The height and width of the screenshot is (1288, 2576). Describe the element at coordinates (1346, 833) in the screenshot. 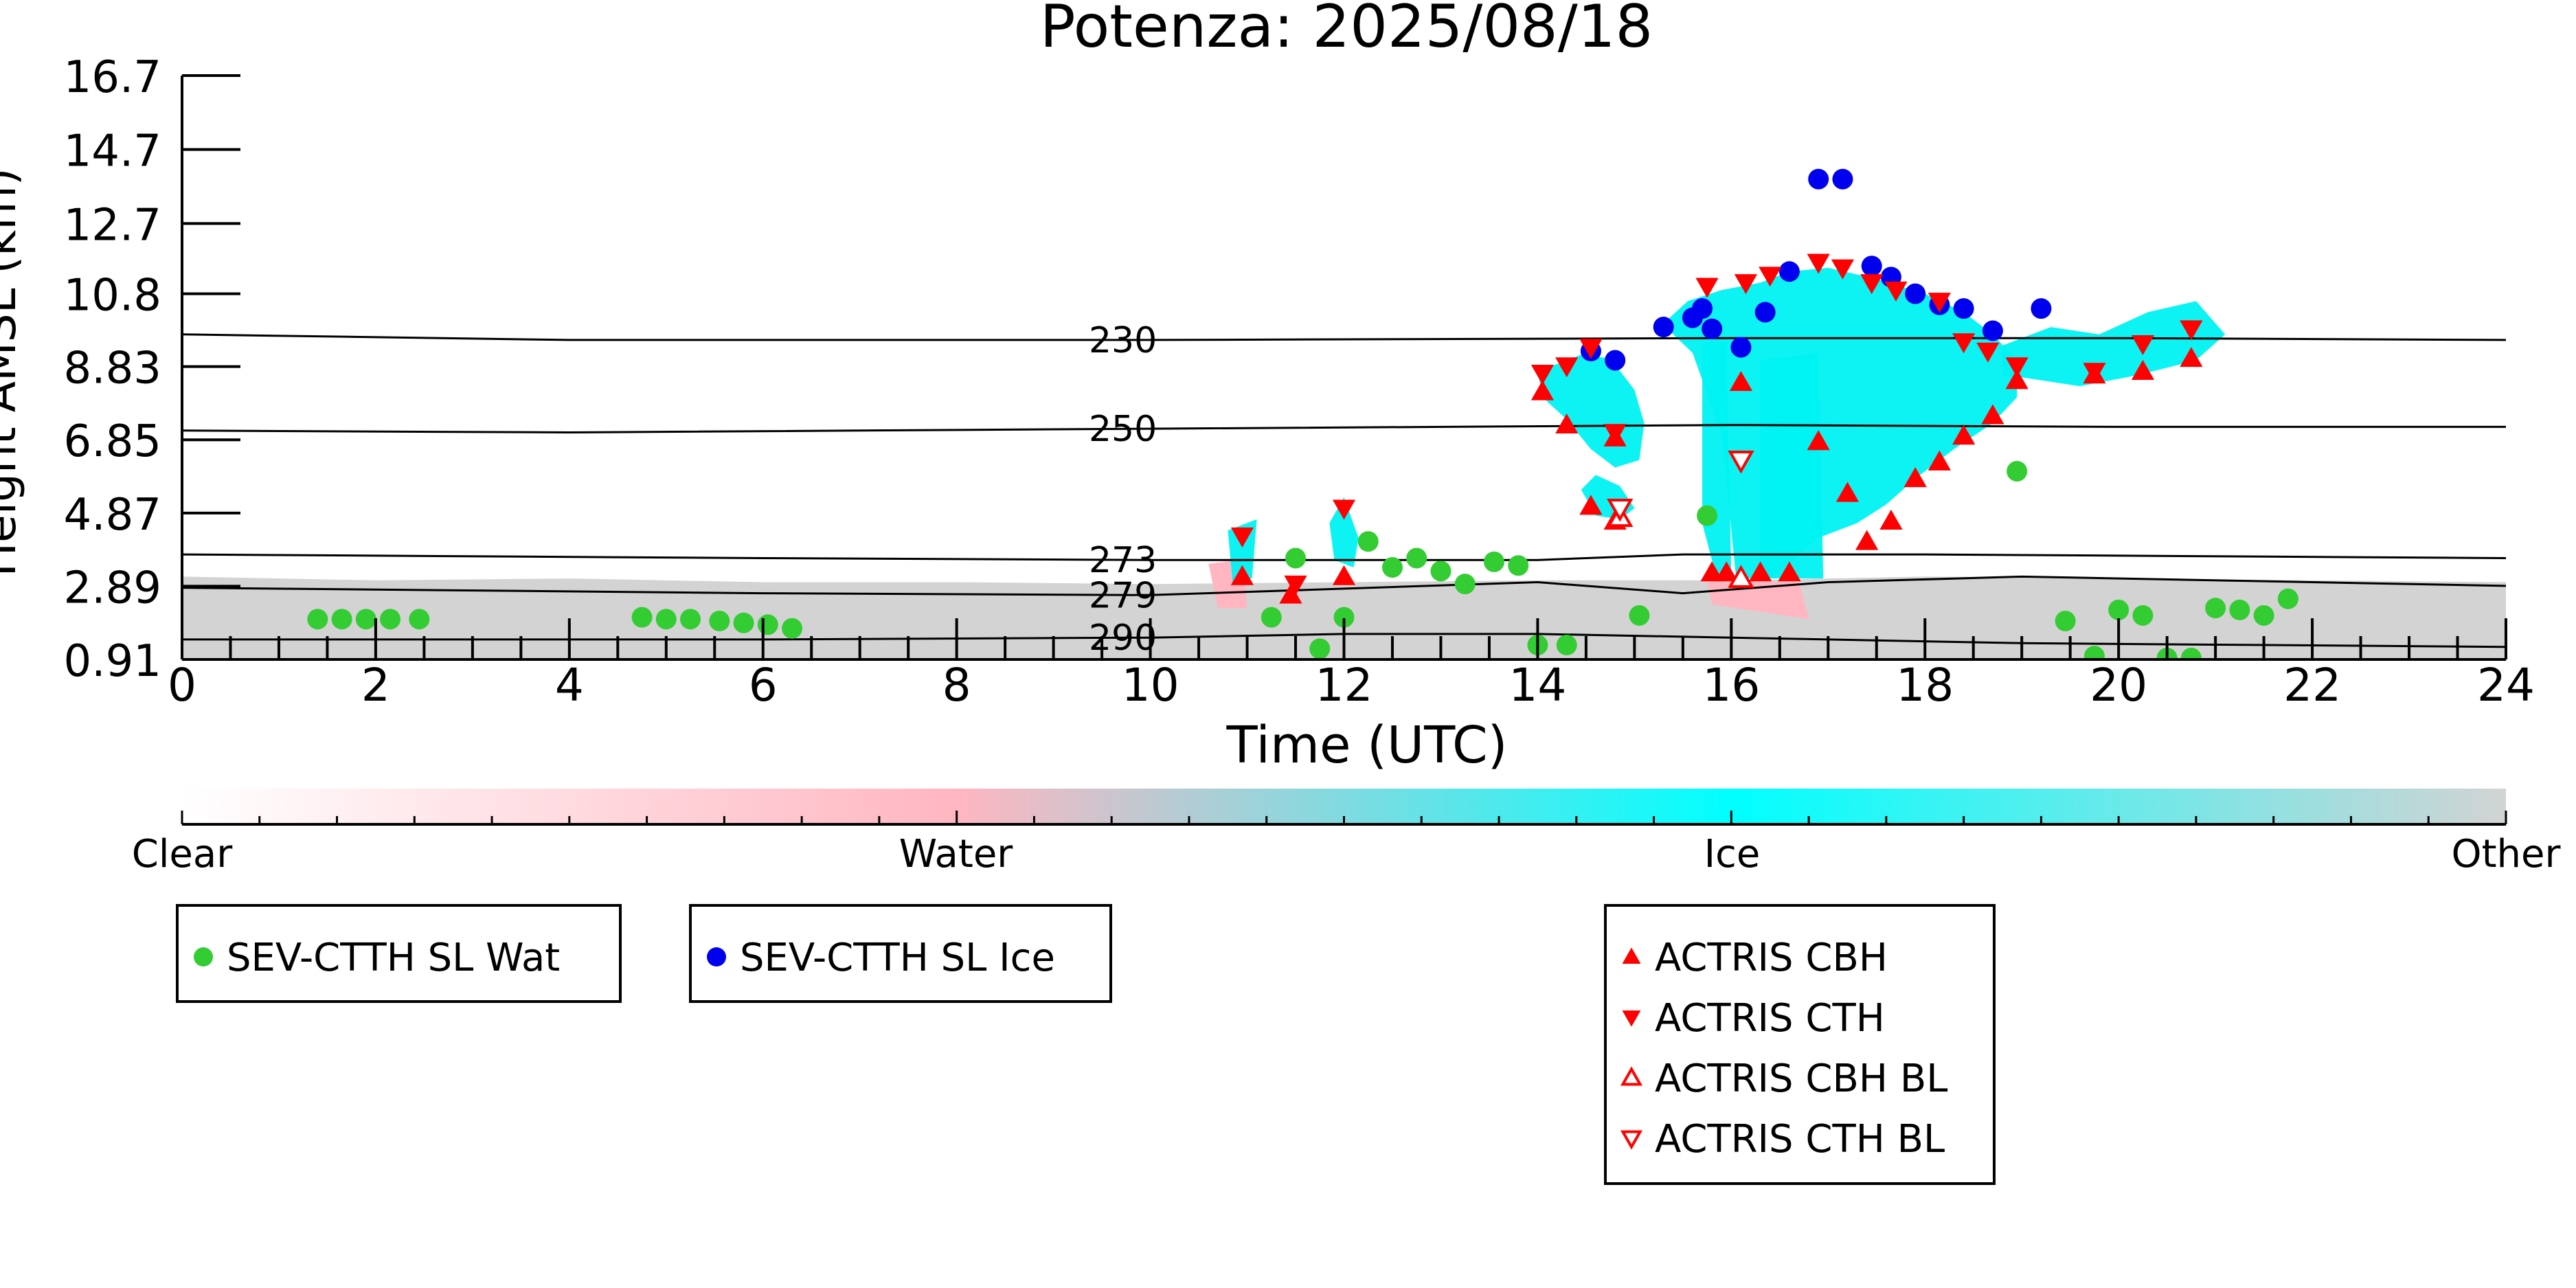

I see `colorbar: Clear Water Ice Other` at that location.